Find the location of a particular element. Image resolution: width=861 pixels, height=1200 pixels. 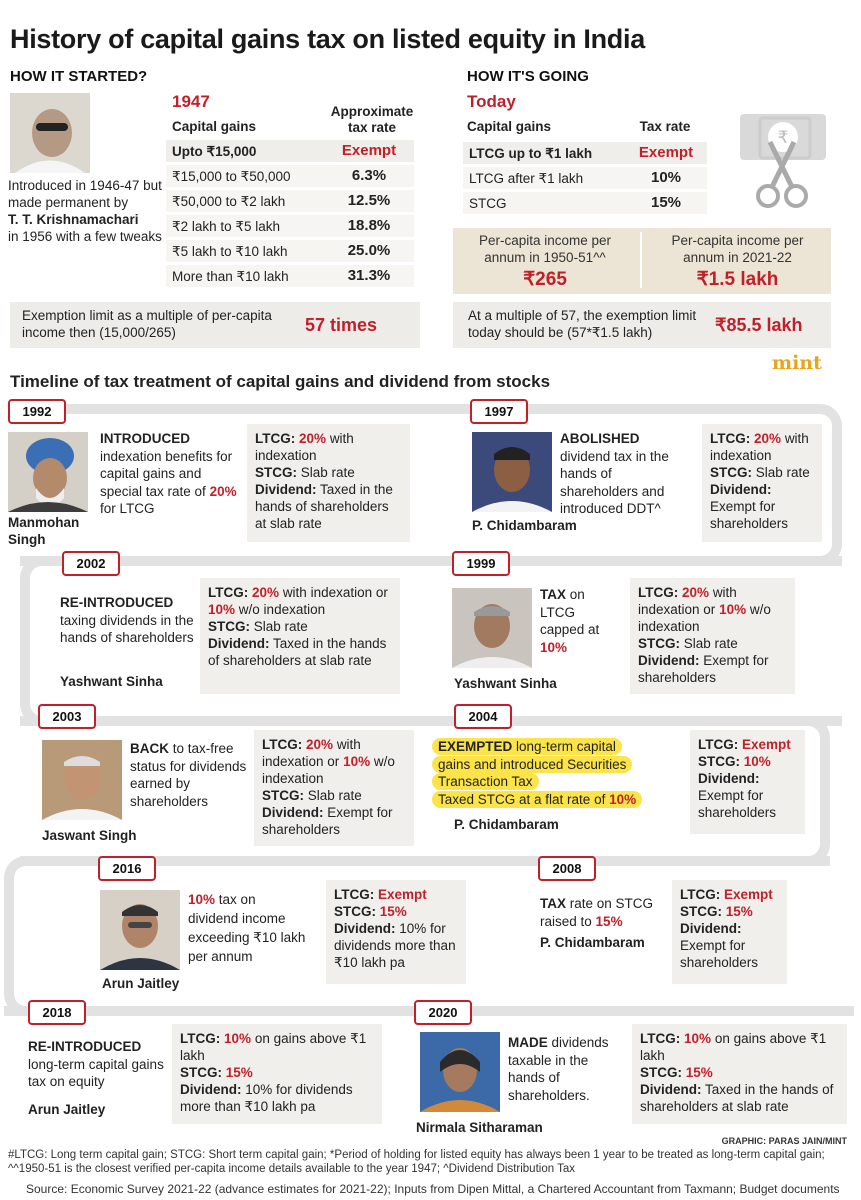

table-cell-rate: 12.5% is located at coordinates (369, 200).